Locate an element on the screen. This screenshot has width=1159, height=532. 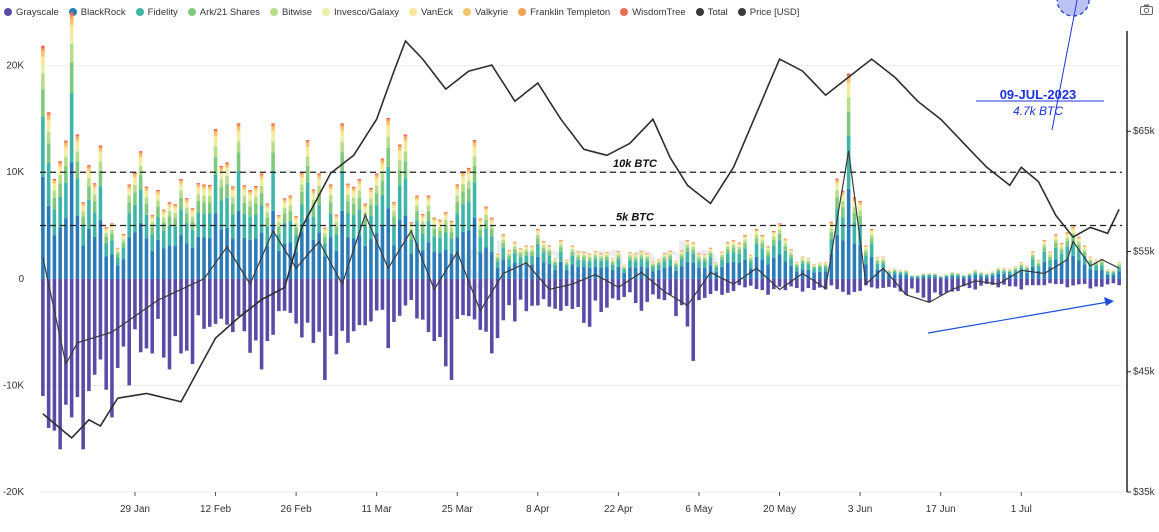
legend-item: Fidelity is located at coordinates (156, 12).